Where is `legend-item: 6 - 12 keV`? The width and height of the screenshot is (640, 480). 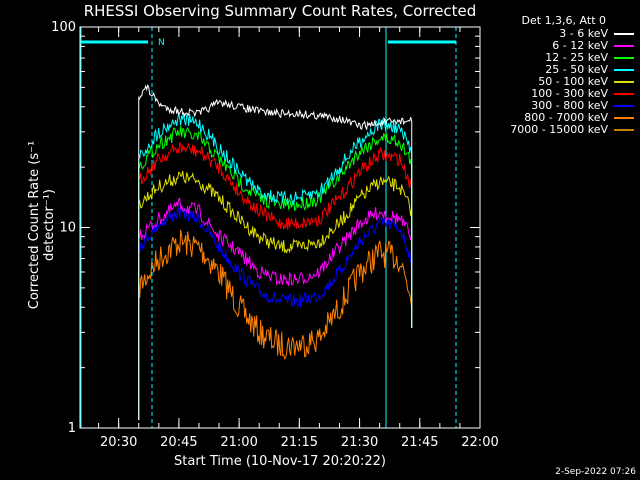 legend-item: 6 - 12 keV is located at coordinates (559, 46).